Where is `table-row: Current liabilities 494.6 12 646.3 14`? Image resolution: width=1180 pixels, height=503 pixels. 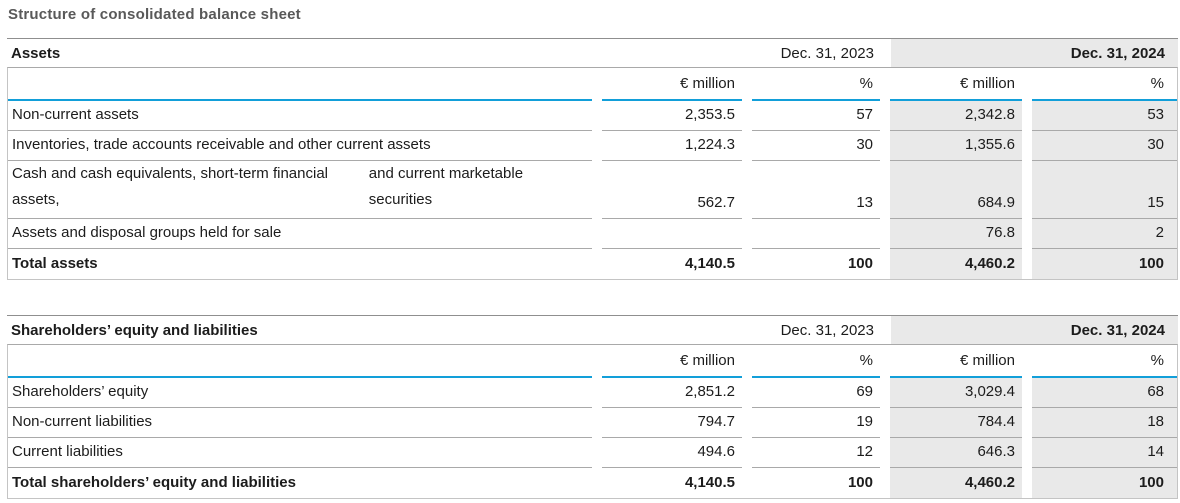 table-row: Current liabilities 494.6 12 646.3 14 is located at coordinates (592, 453).